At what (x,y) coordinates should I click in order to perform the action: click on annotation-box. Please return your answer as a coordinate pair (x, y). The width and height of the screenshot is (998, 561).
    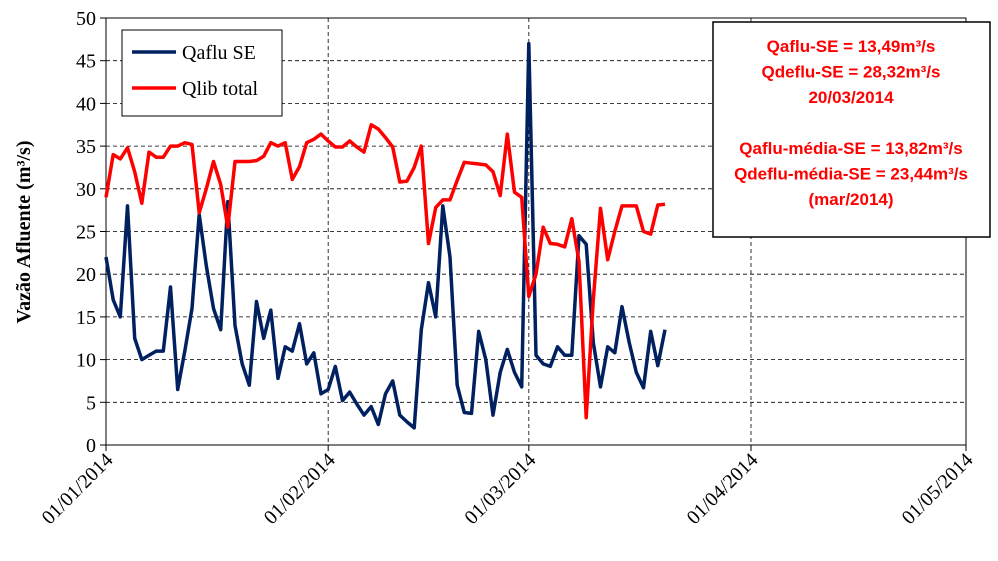
    Looking at the image, I should click on (851, 129).